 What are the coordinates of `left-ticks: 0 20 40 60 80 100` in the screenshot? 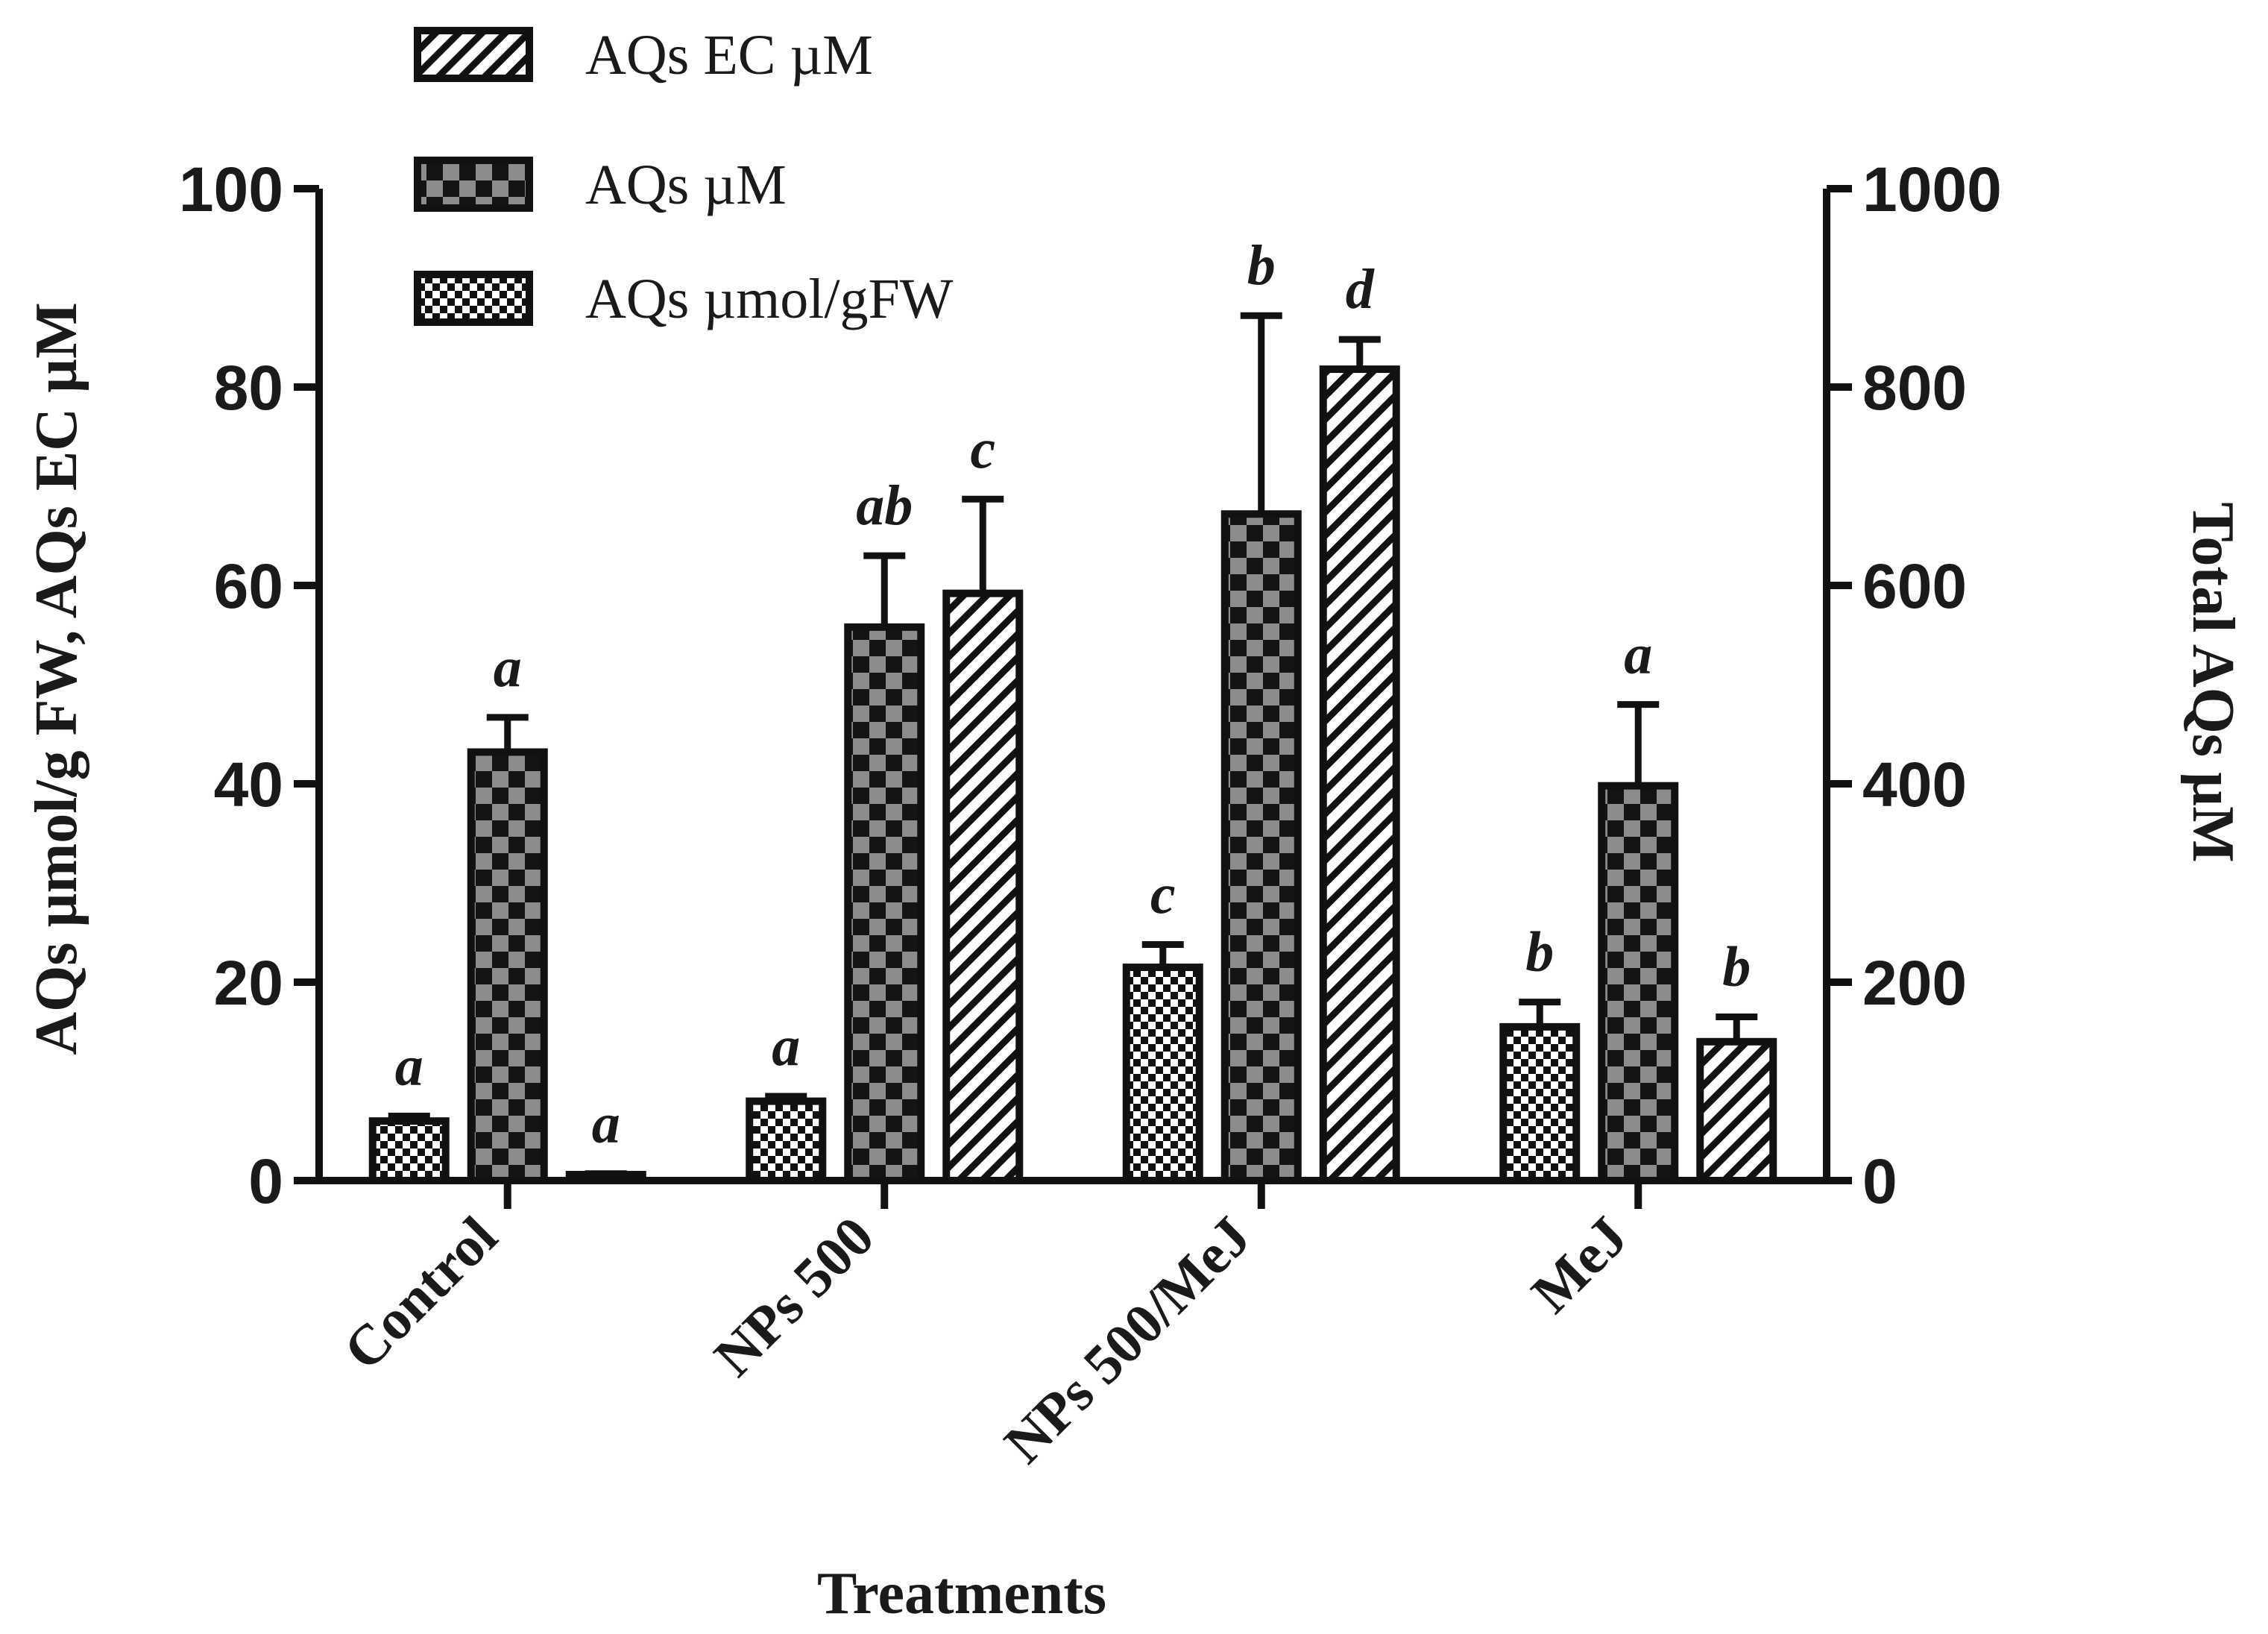 It's located at (249, 685).